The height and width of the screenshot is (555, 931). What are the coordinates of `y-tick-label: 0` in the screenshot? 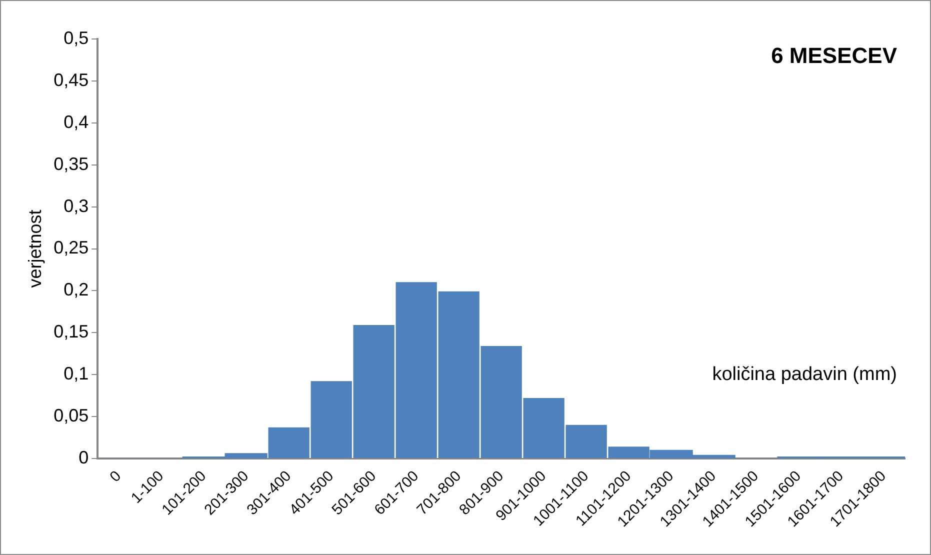 It's located at (83, 458).